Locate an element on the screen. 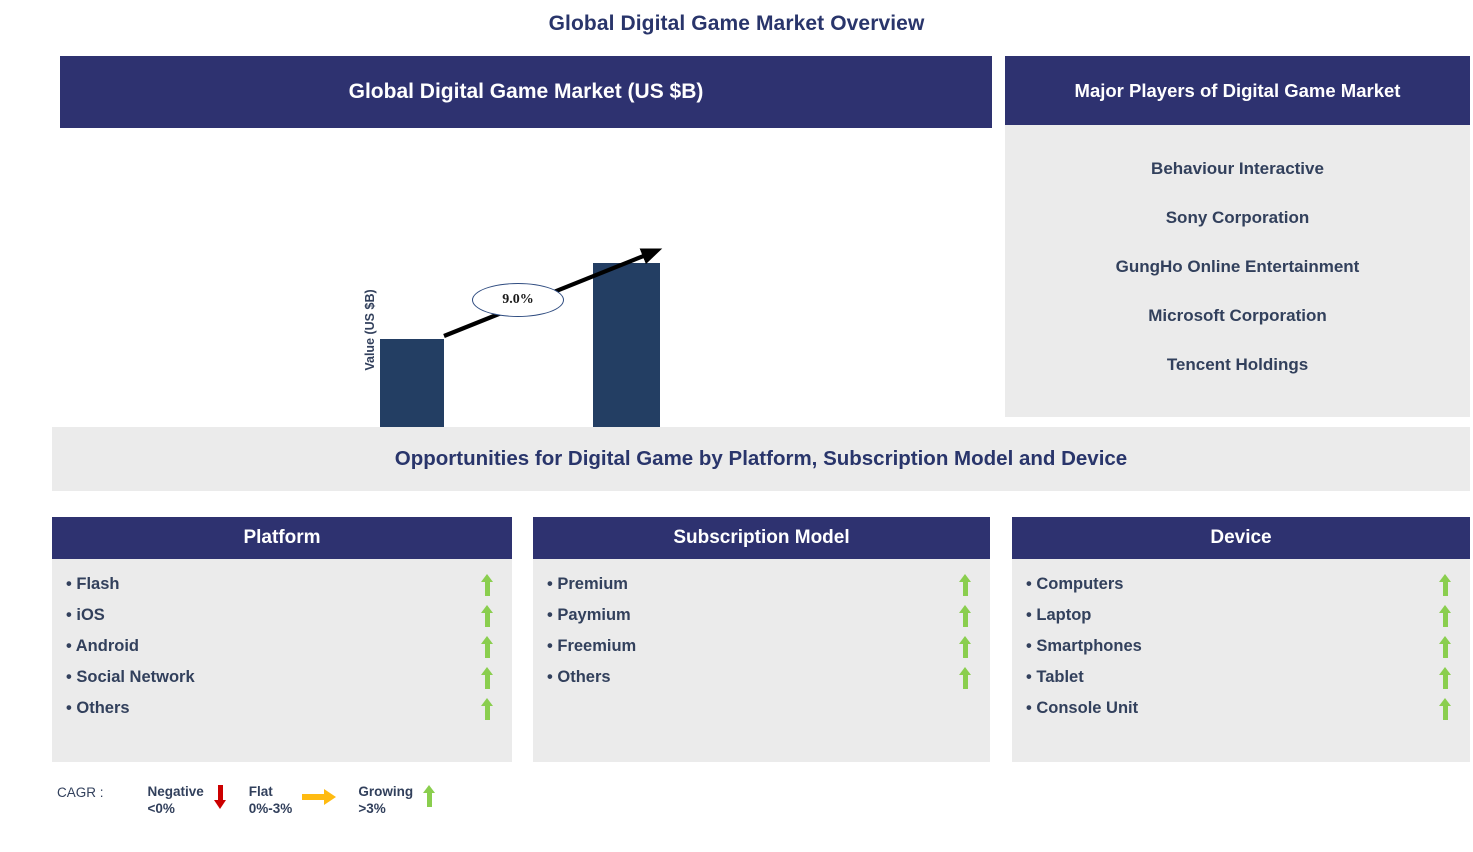  legend-entry-negative-text: Negative <0% is located at coordinates (176, 800).